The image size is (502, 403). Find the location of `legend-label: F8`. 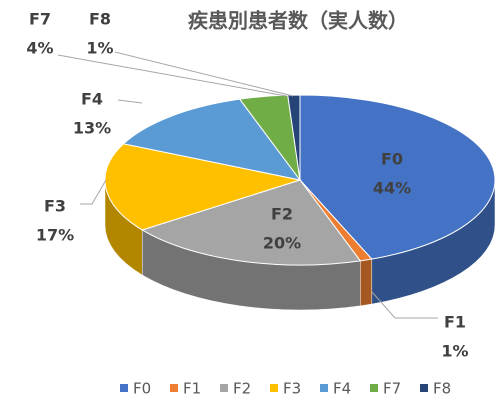

legend-label: F8 is located at coordinates (442, 389).